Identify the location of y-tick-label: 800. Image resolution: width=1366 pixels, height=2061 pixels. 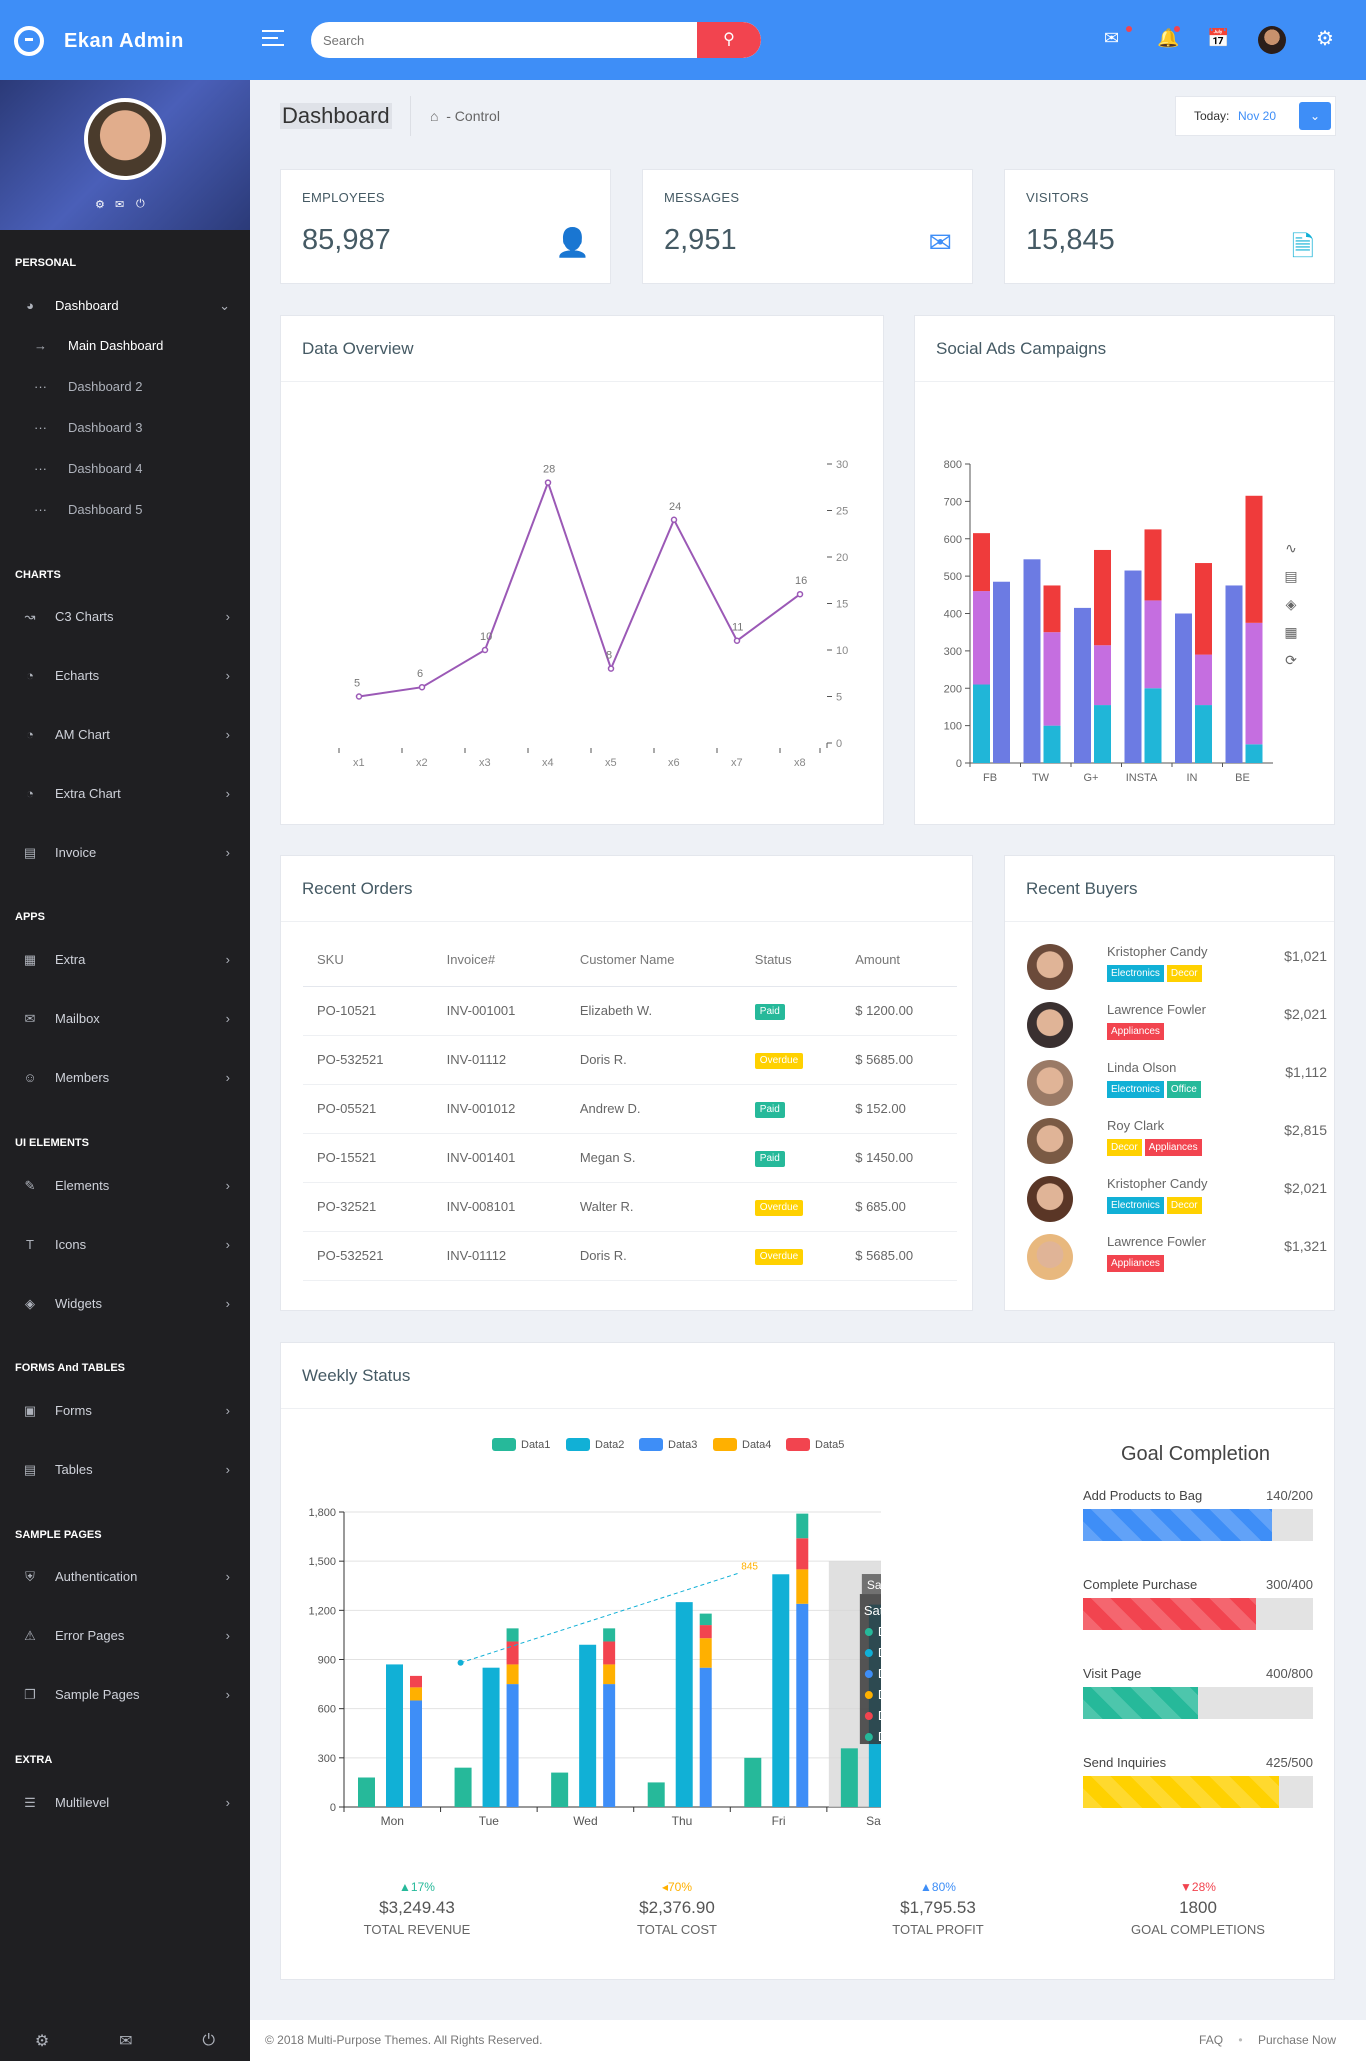
(953, 465).